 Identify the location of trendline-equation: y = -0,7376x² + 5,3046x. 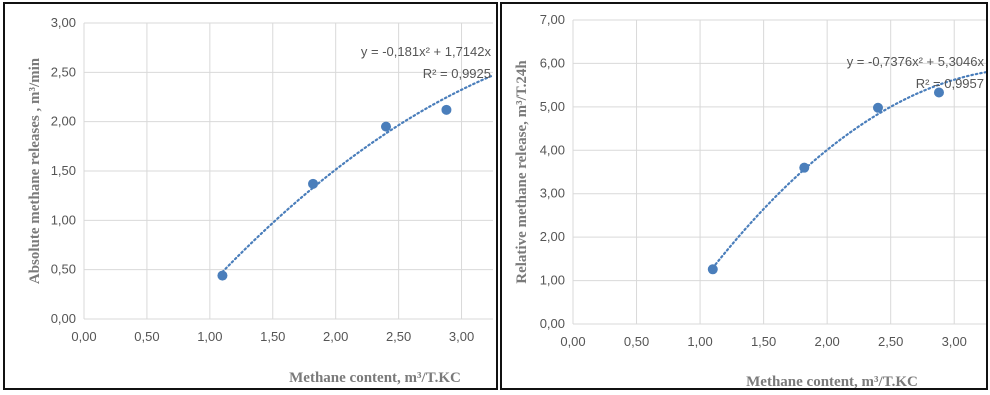
(916, 61).